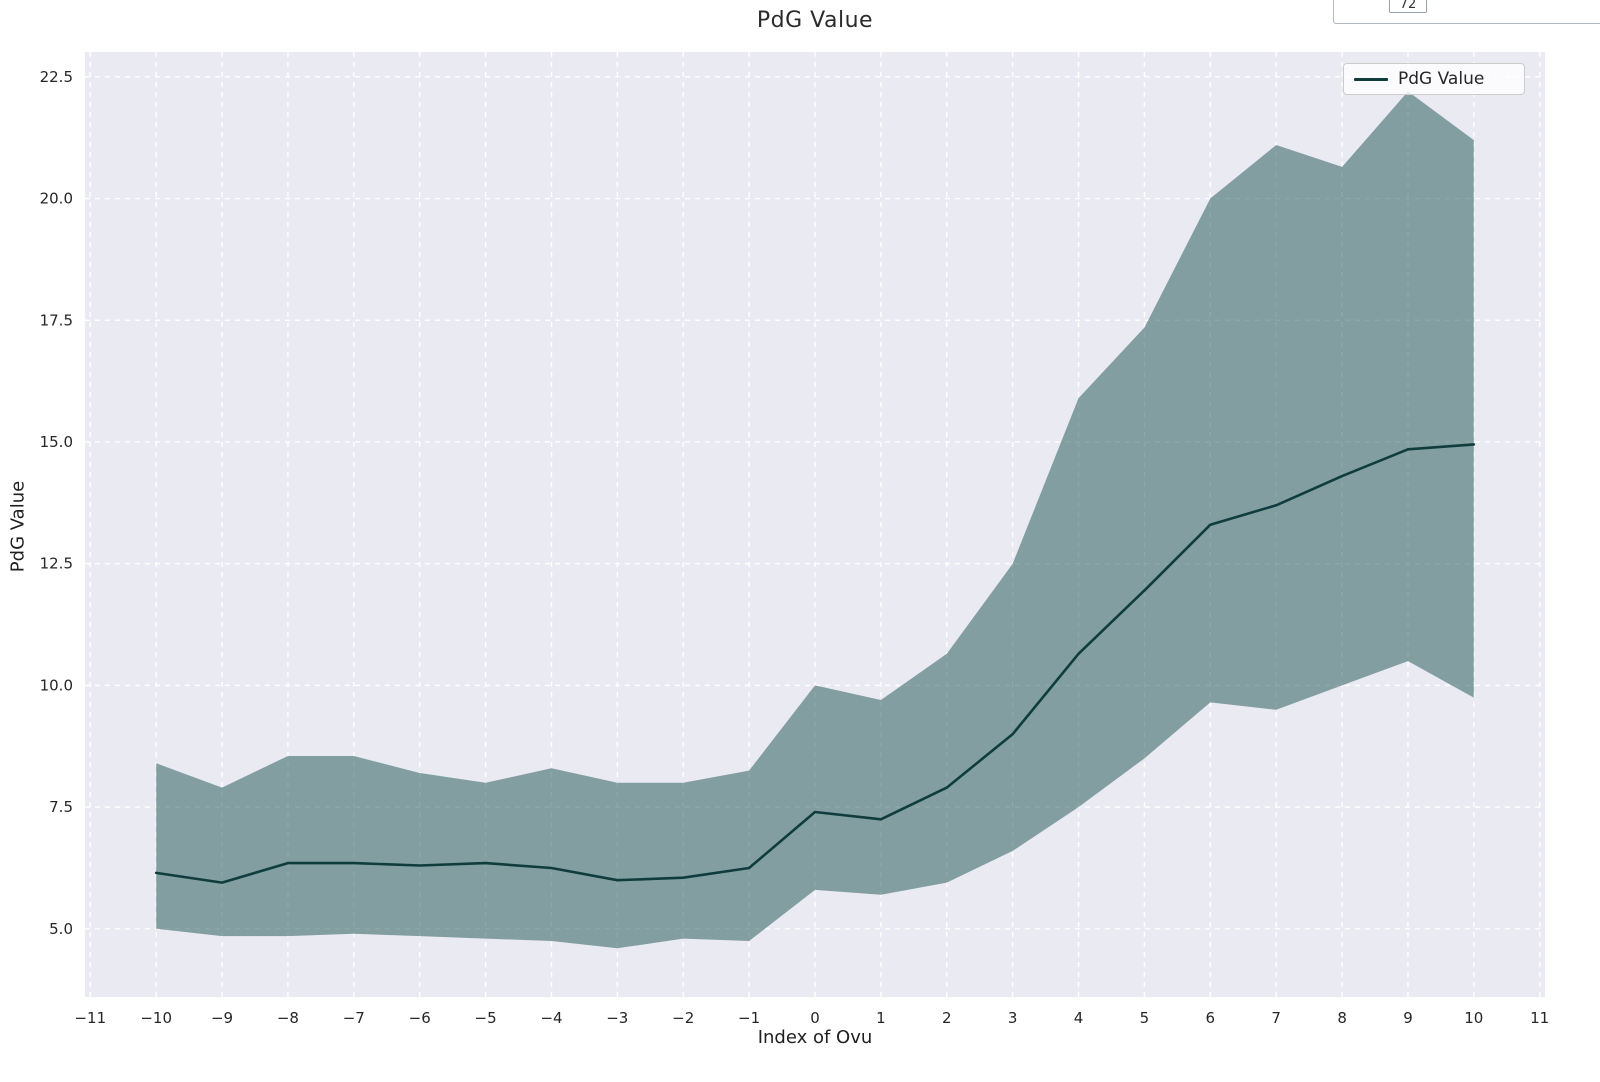  I want to click on x-tick-label: 11, so click(1539, 1018).